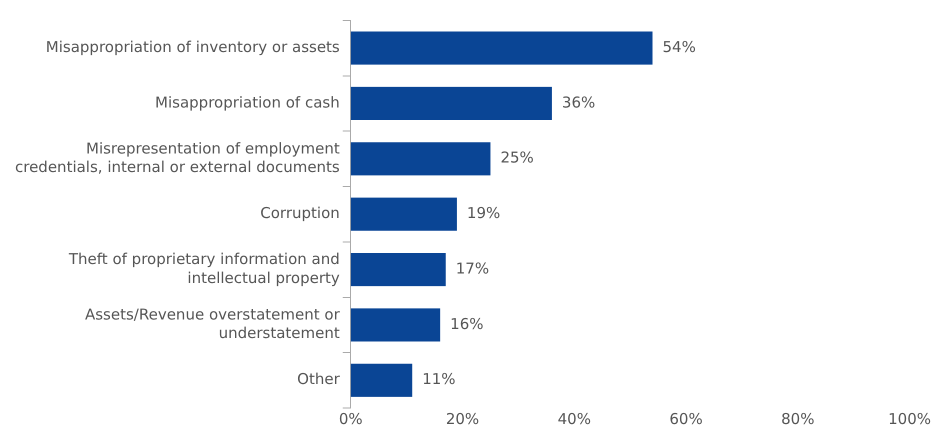 The width and height of the screenshot is (942, 444). Describe the element at coordinates (463, 419) in the screenshot. I see `x-tick-label: 20%` at that location.